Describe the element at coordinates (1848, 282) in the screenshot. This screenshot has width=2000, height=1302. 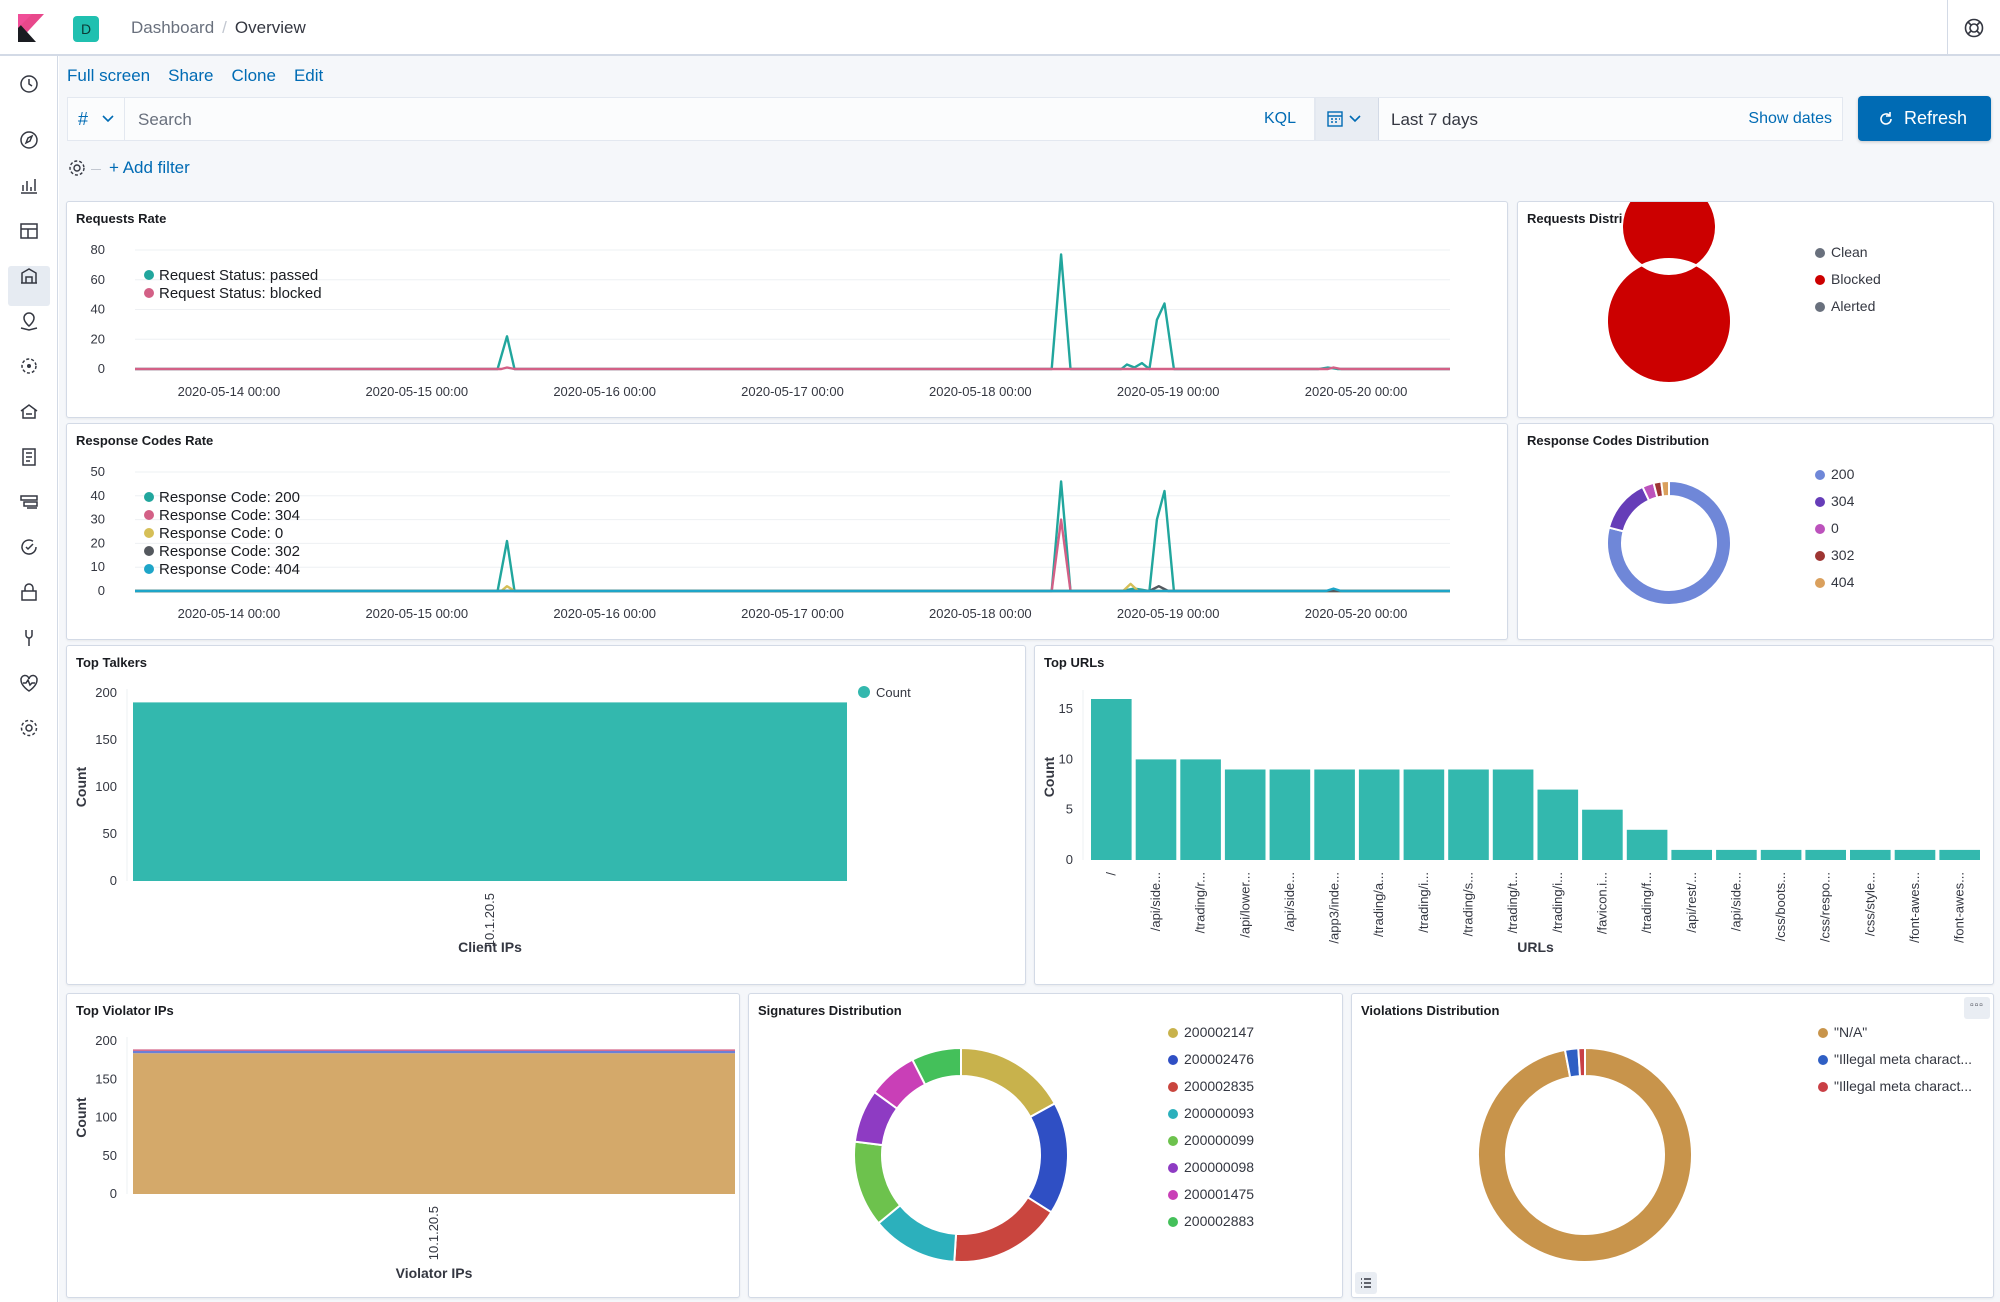
I see `legend-item: Blocked` at that location.